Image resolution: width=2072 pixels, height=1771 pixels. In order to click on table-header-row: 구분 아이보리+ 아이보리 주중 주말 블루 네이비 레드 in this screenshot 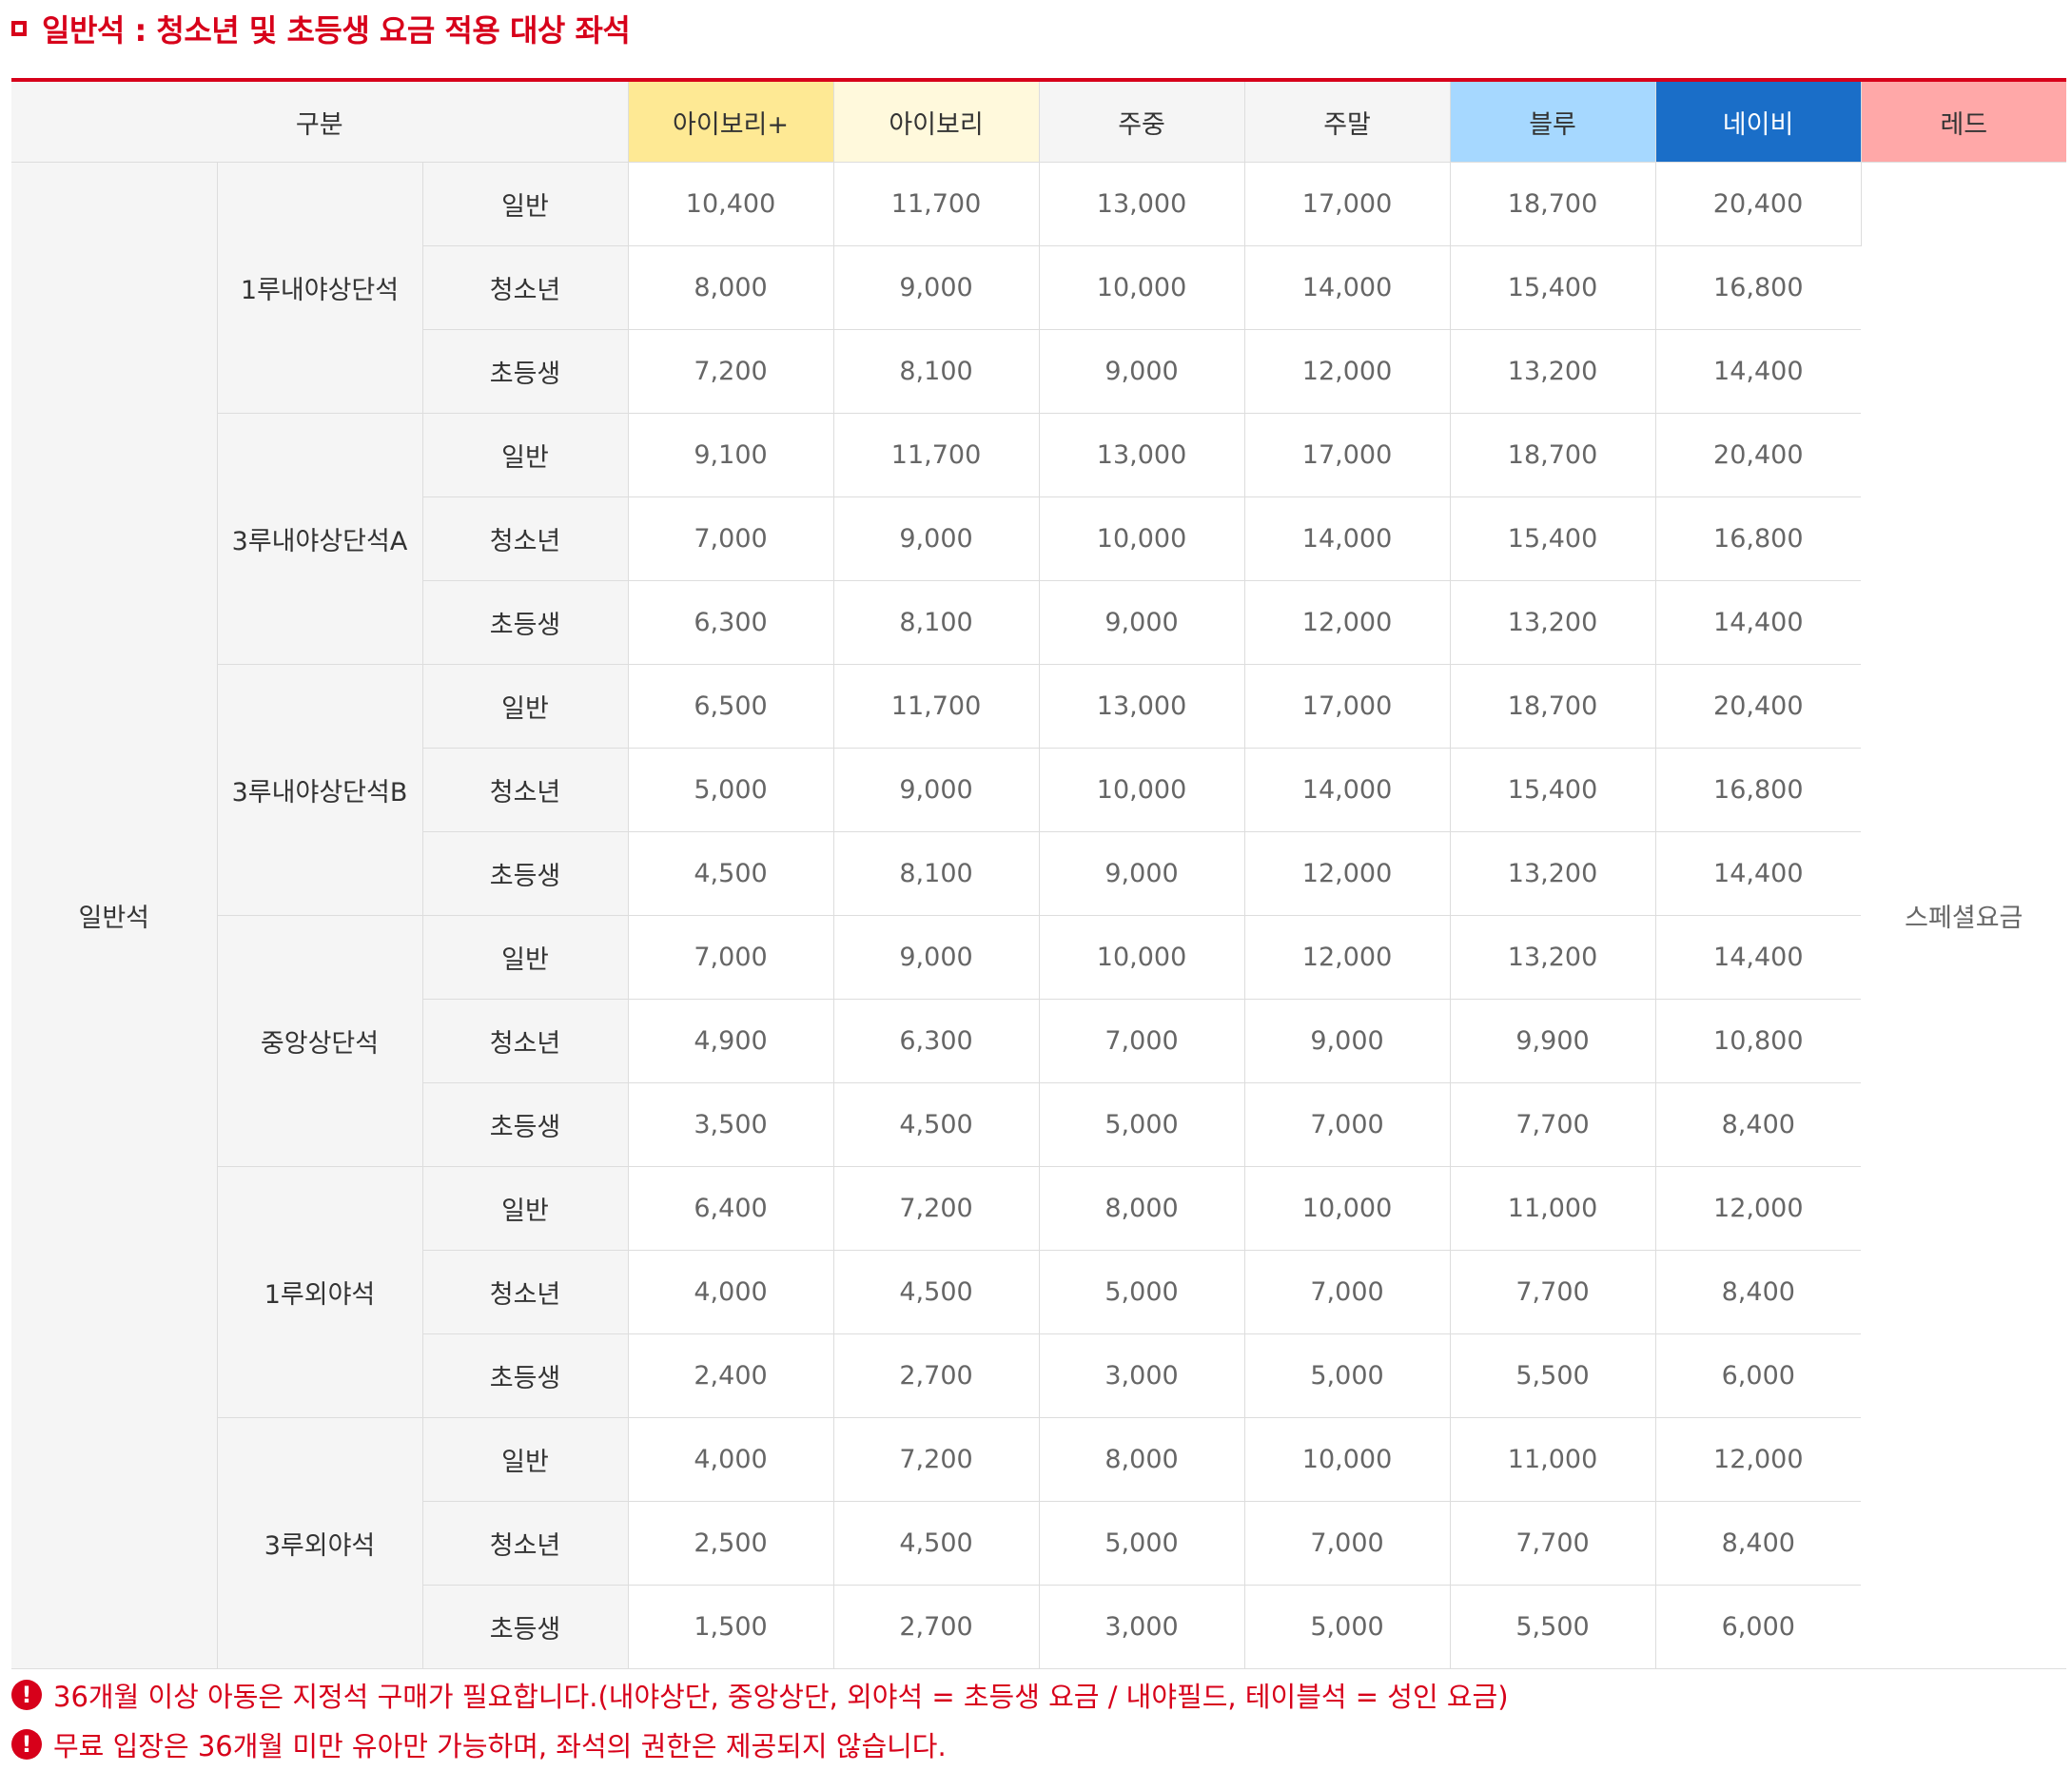, I will do `click(1039, 121)`.